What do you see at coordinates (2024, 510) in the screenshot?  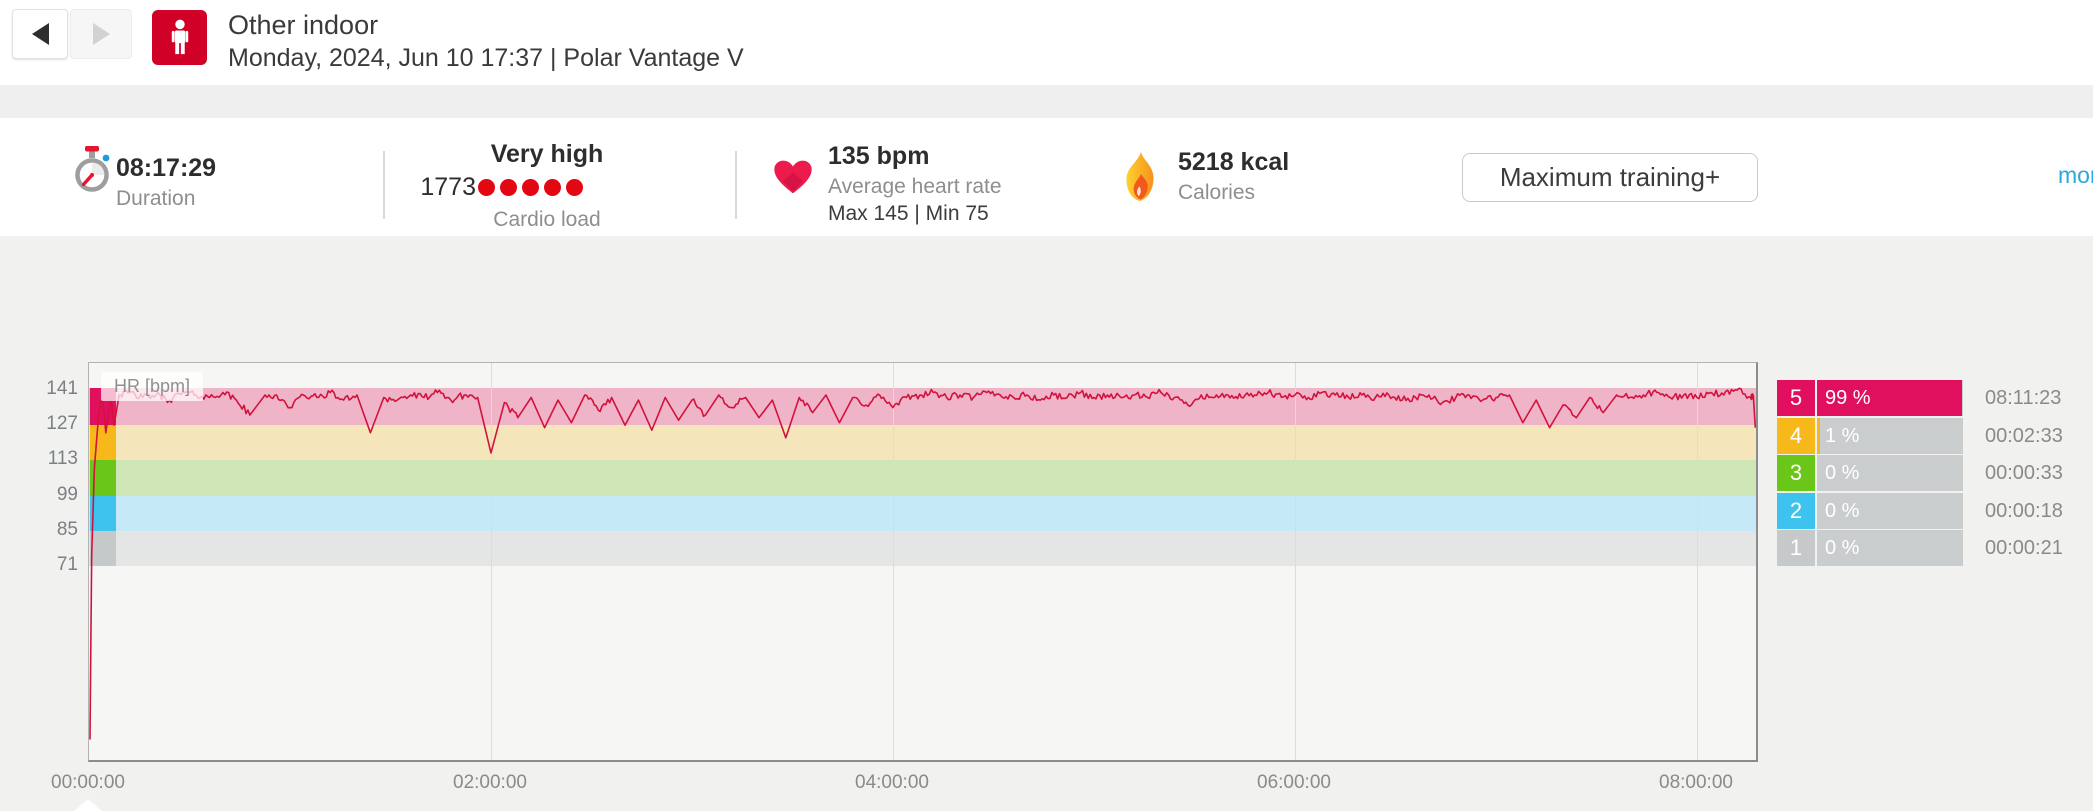 I see `zone-time-label: 00:00:18` at bounding box center [2024, 510].